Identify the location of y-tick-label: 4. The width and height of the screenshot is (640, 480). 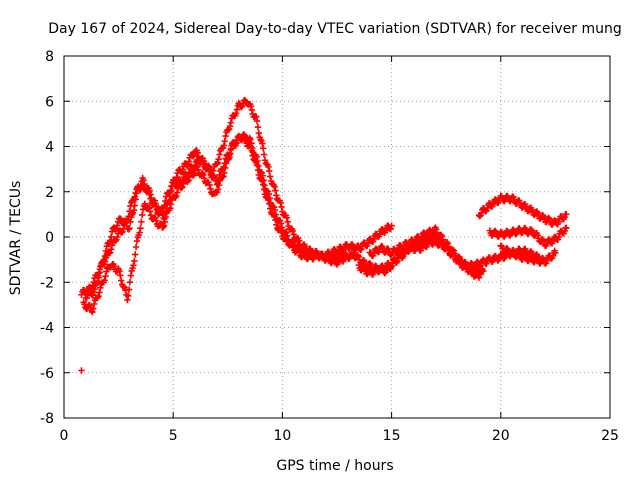
(49, 148).